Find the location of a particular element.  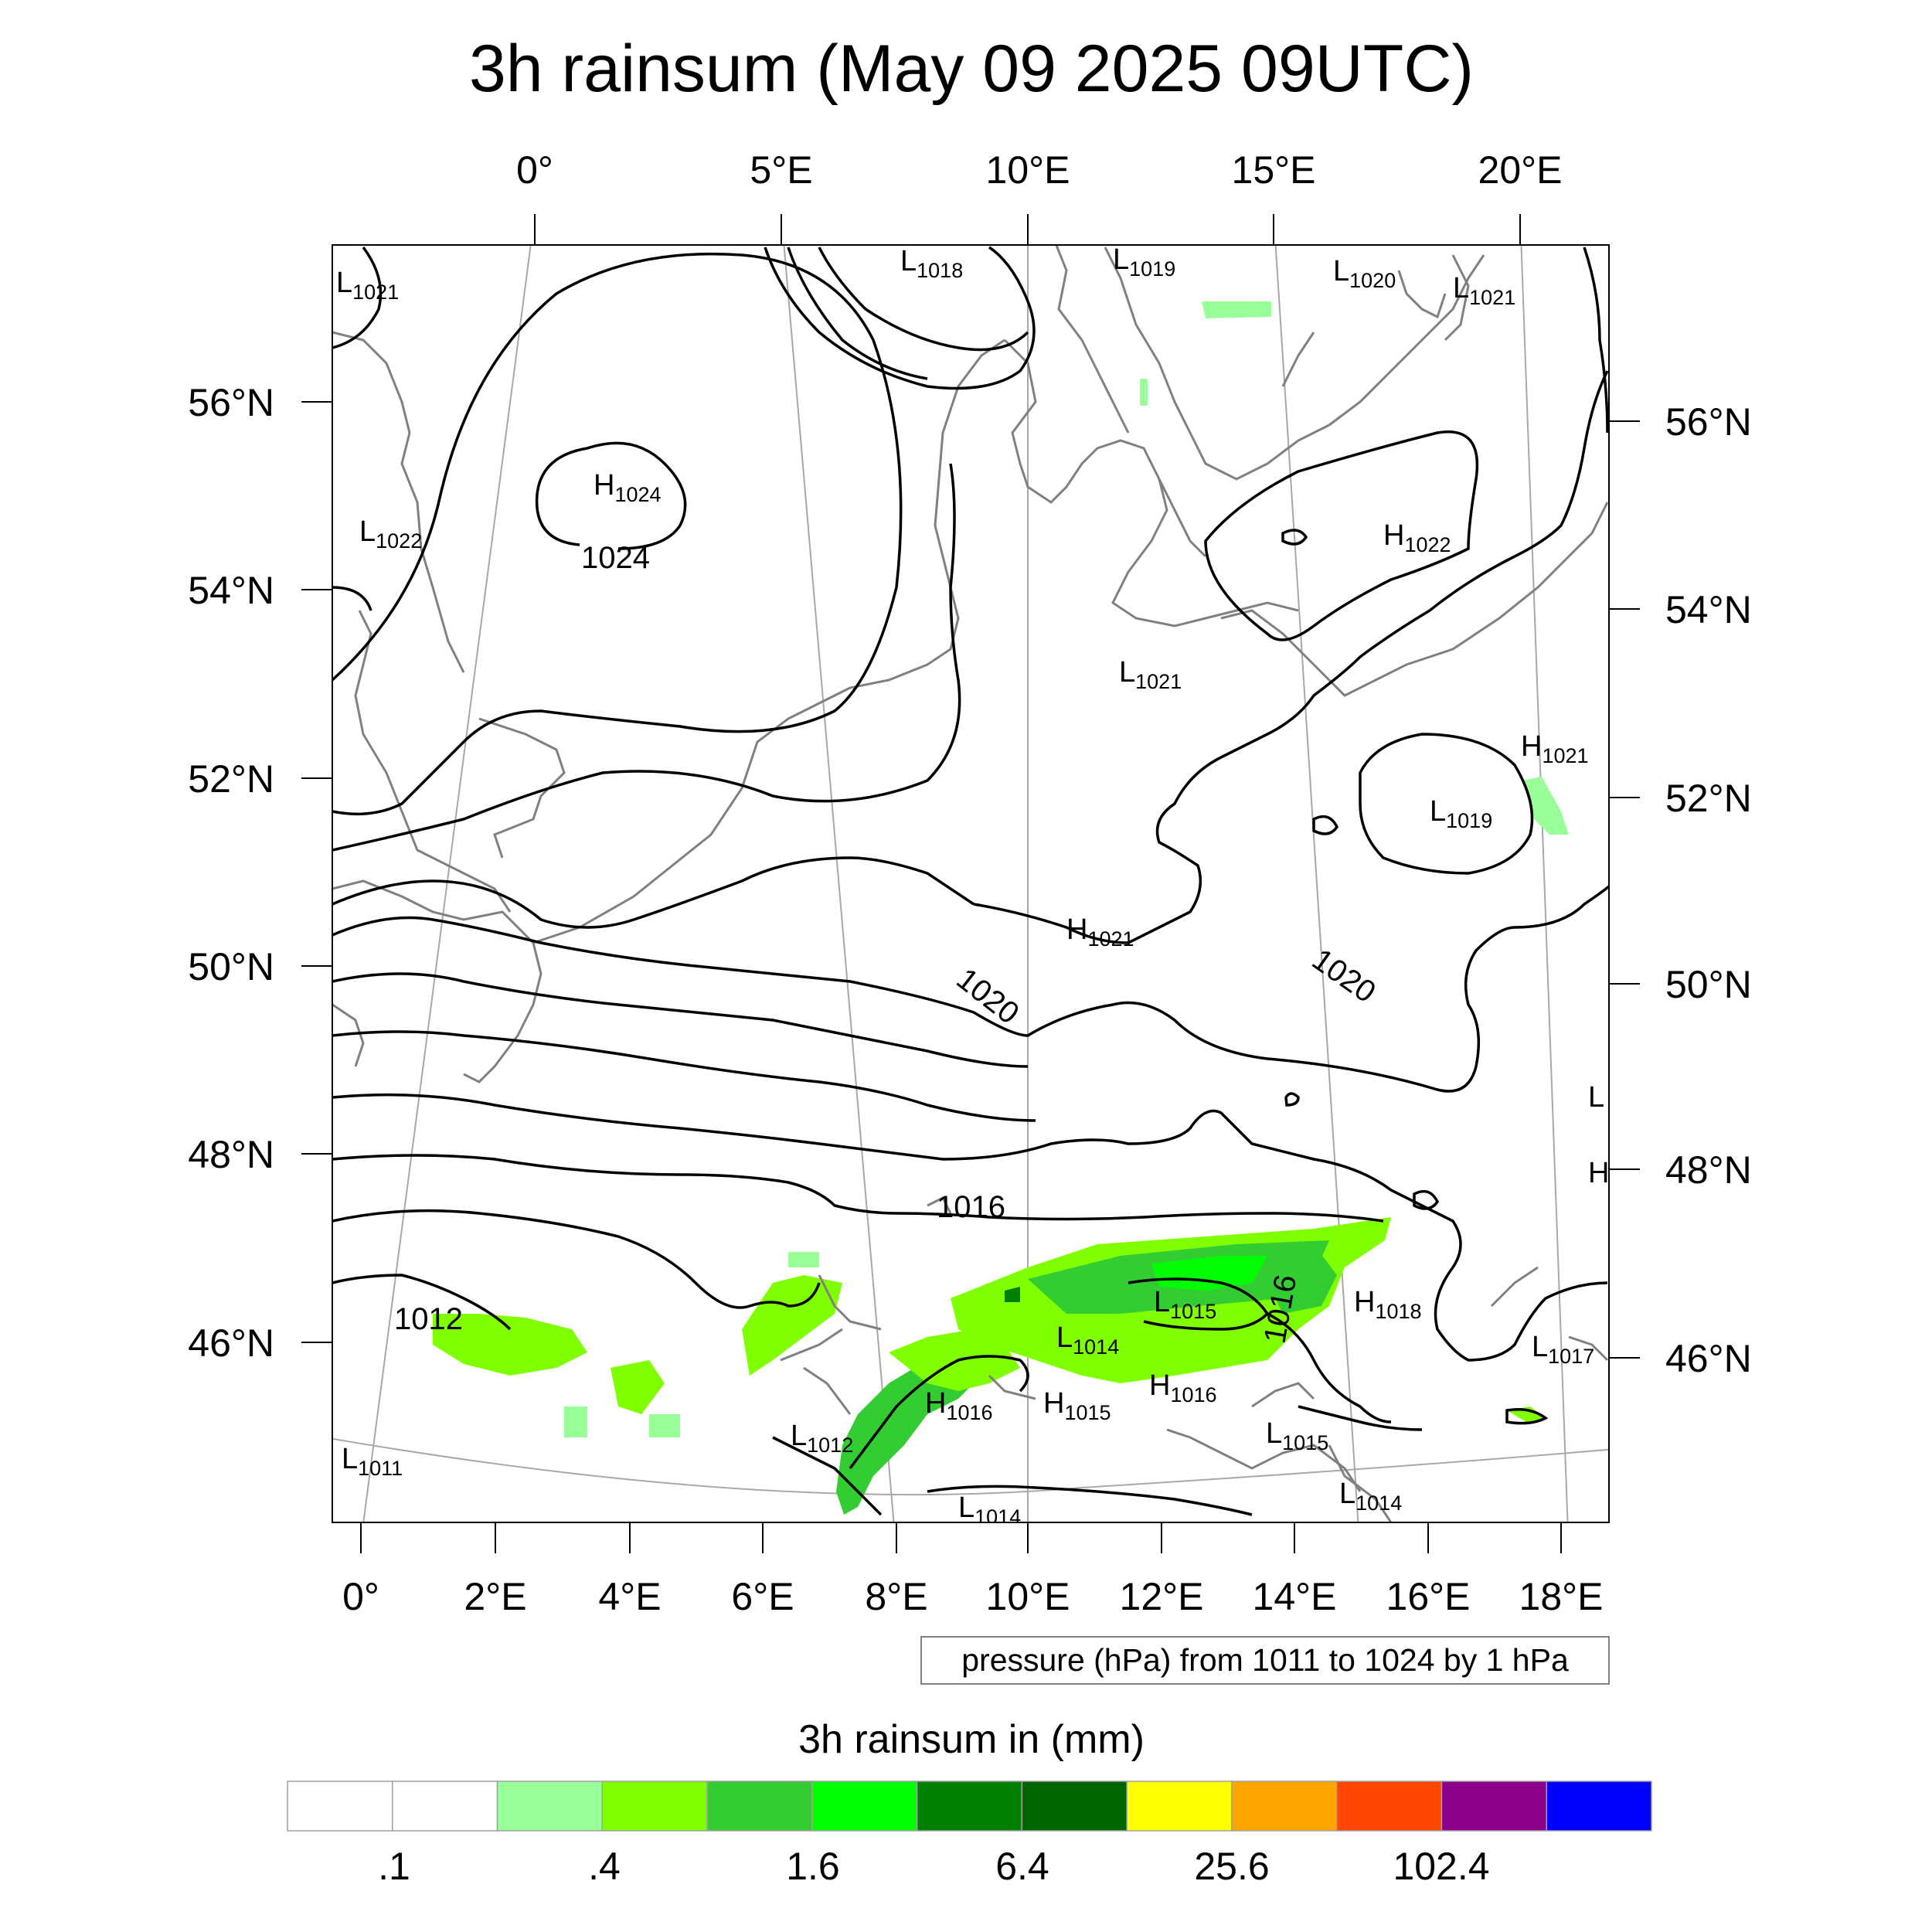

rain-patch-france is located at coordinates (510, 1345).